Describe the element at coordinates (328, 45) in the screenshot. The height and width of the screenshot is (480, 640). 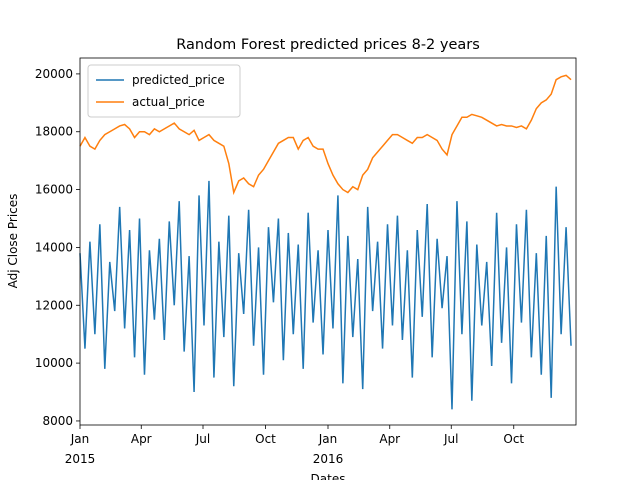
I see `chart-title: Random Forest predicted prices 8-2 years` at that location.